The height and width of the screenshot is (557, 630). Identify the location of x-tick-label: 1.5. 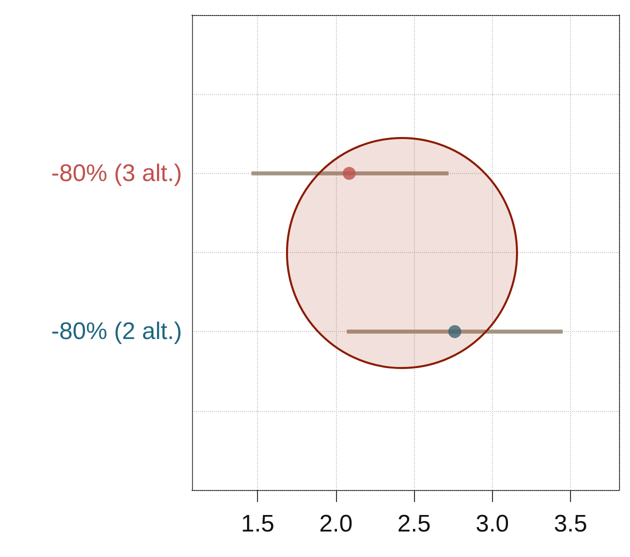
(257, 524).